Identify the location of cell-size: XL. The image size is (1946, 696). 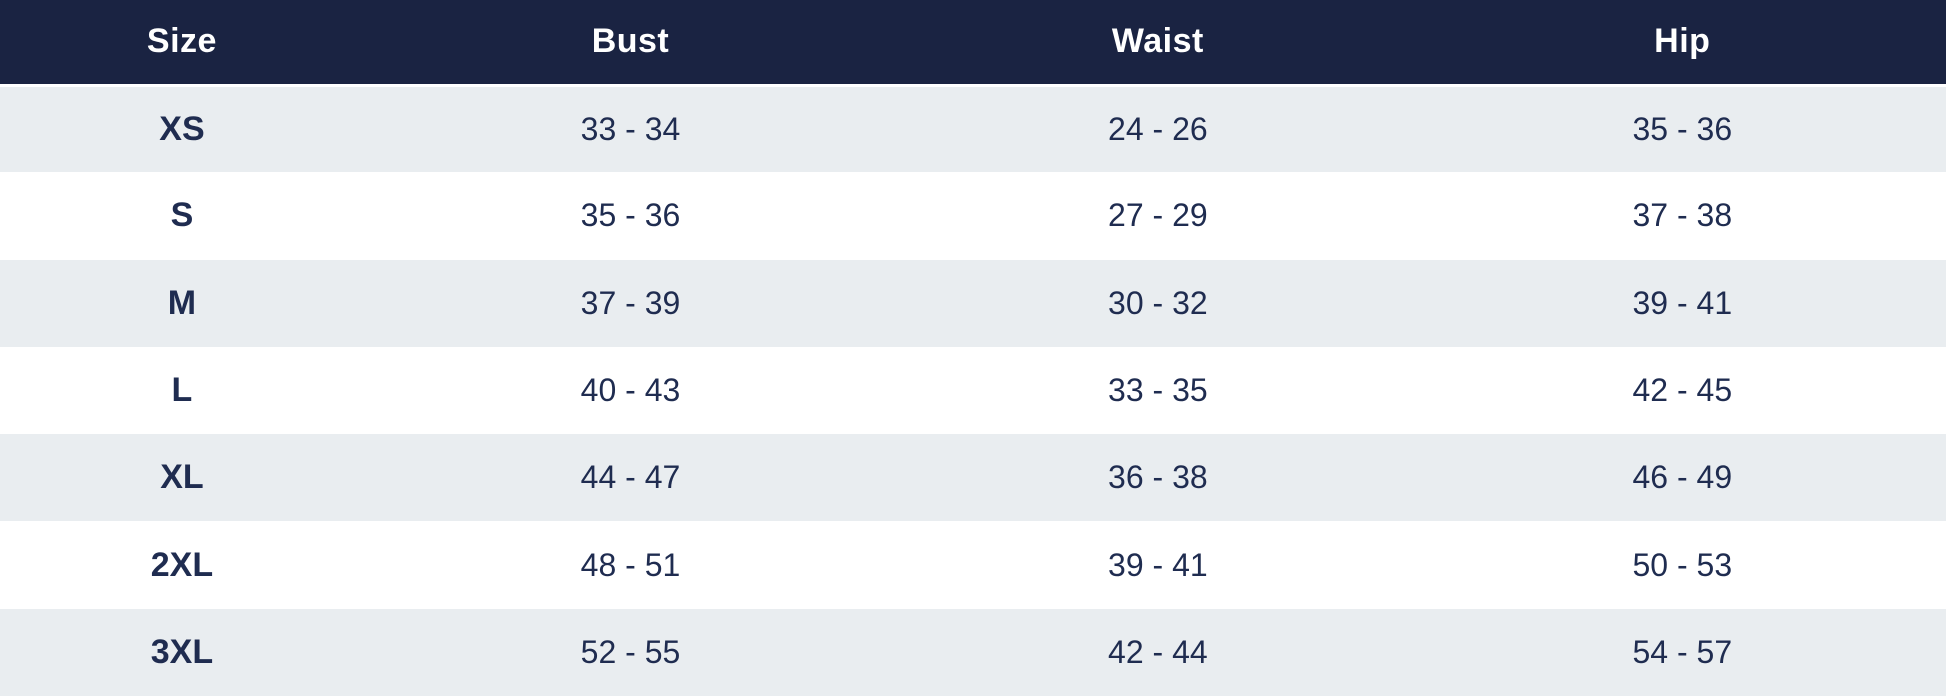
(182, 477).